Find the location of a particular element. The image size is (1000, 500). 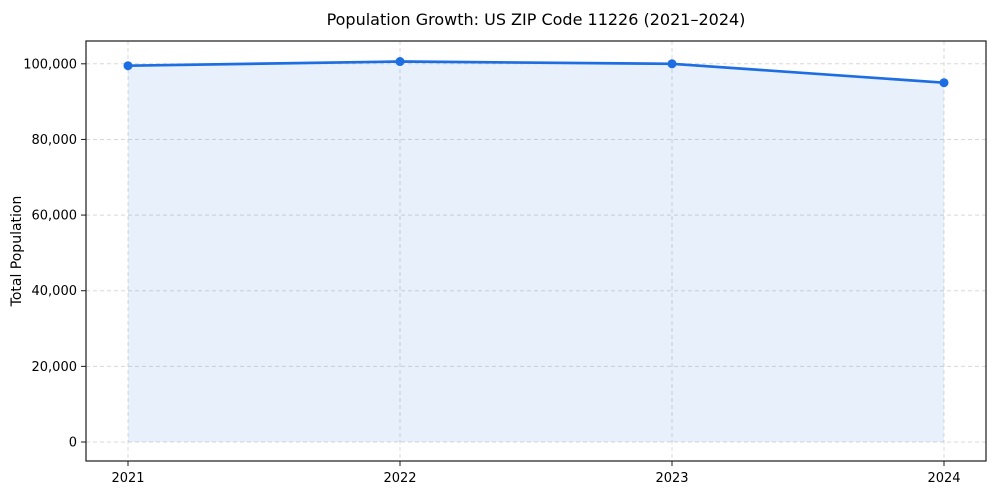

y-tick-label: 0 is located at coordinates (73, 443).